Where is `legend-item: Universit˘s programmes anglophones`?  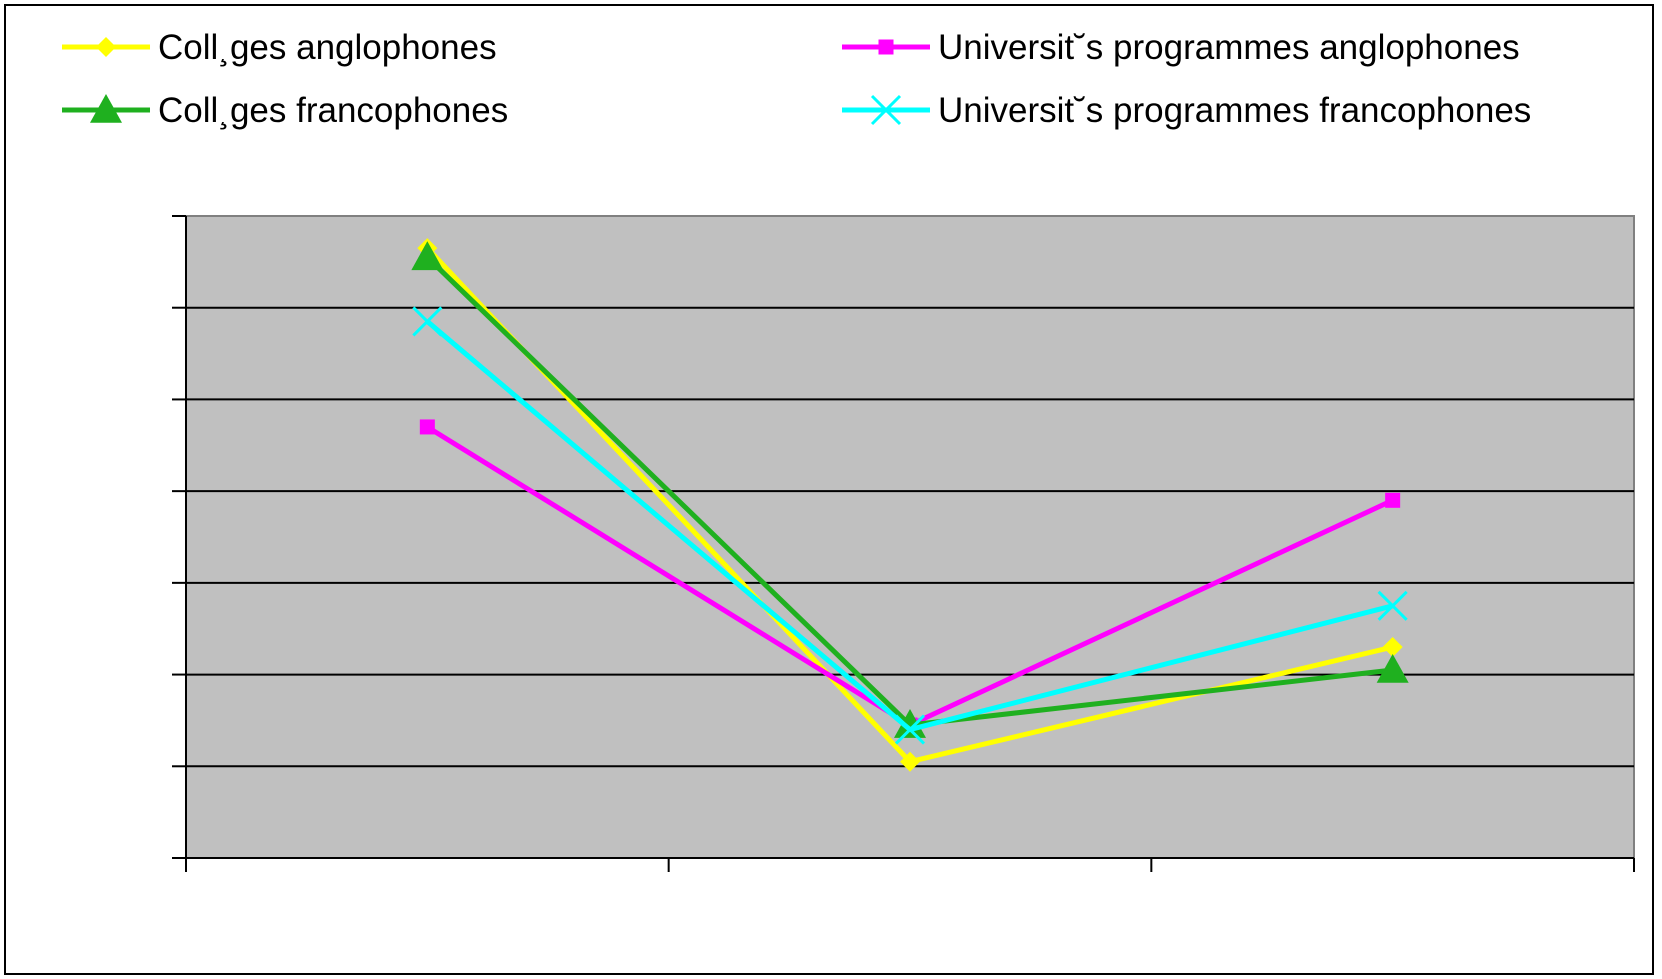
legend-item: Universit˘s programmes anglophones is located at coordinates (1181, 47).